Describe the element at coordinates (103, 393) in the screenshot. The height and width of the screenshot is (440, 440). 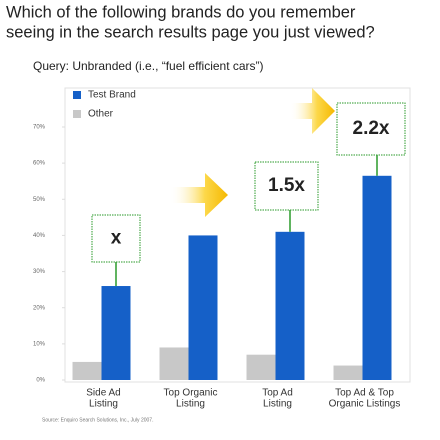
I see `x-tick-label: Side Ad` at that location.